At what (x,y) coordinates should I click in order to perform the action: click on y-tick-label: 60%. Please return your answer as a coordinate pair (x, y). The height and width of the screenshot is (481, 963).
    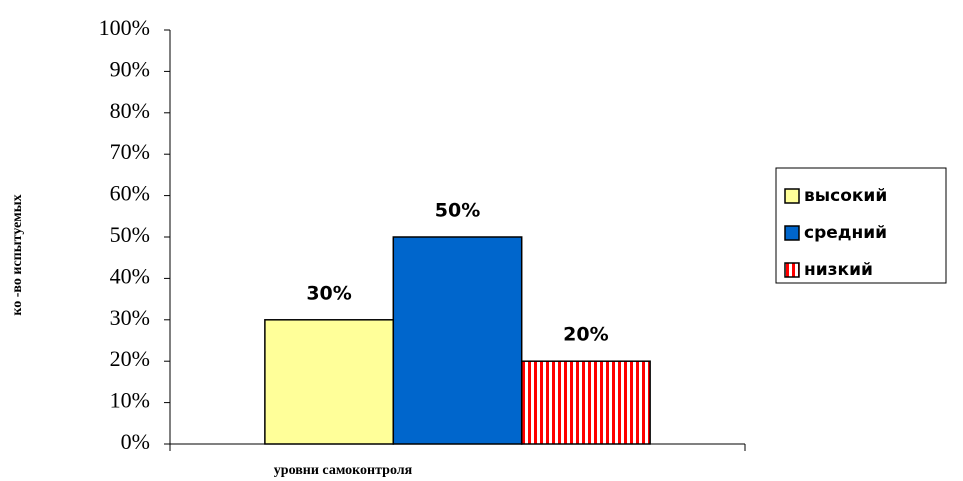
    Looking at the image, I should click on (130, 193).